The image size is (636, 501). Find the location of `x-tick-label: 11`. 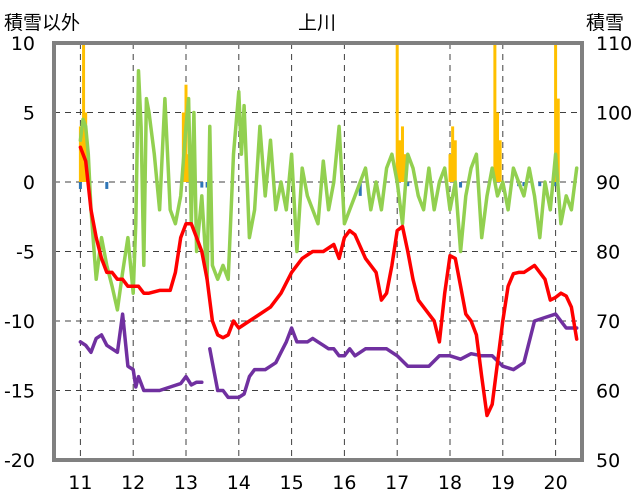

x-tick-label: 11 is located at coordinates (80, 483).